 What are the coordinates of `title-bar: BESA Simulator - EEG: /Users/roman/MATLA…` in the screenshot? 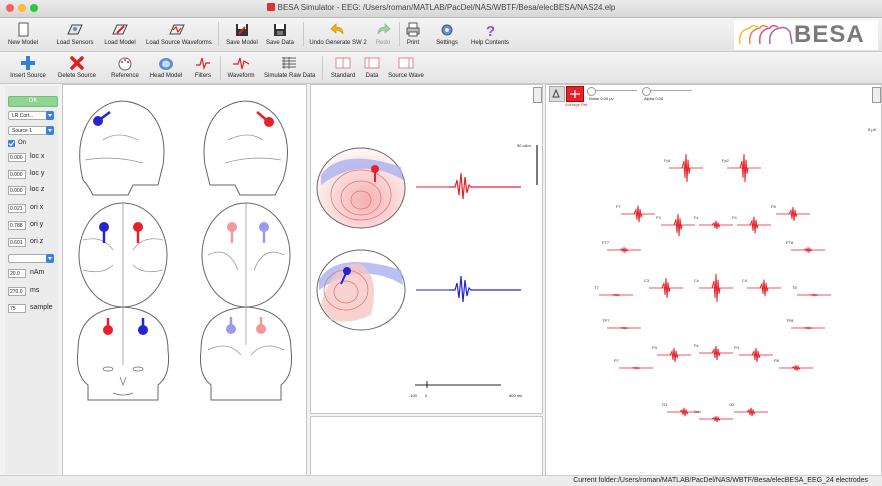 It's located at (441, 9).